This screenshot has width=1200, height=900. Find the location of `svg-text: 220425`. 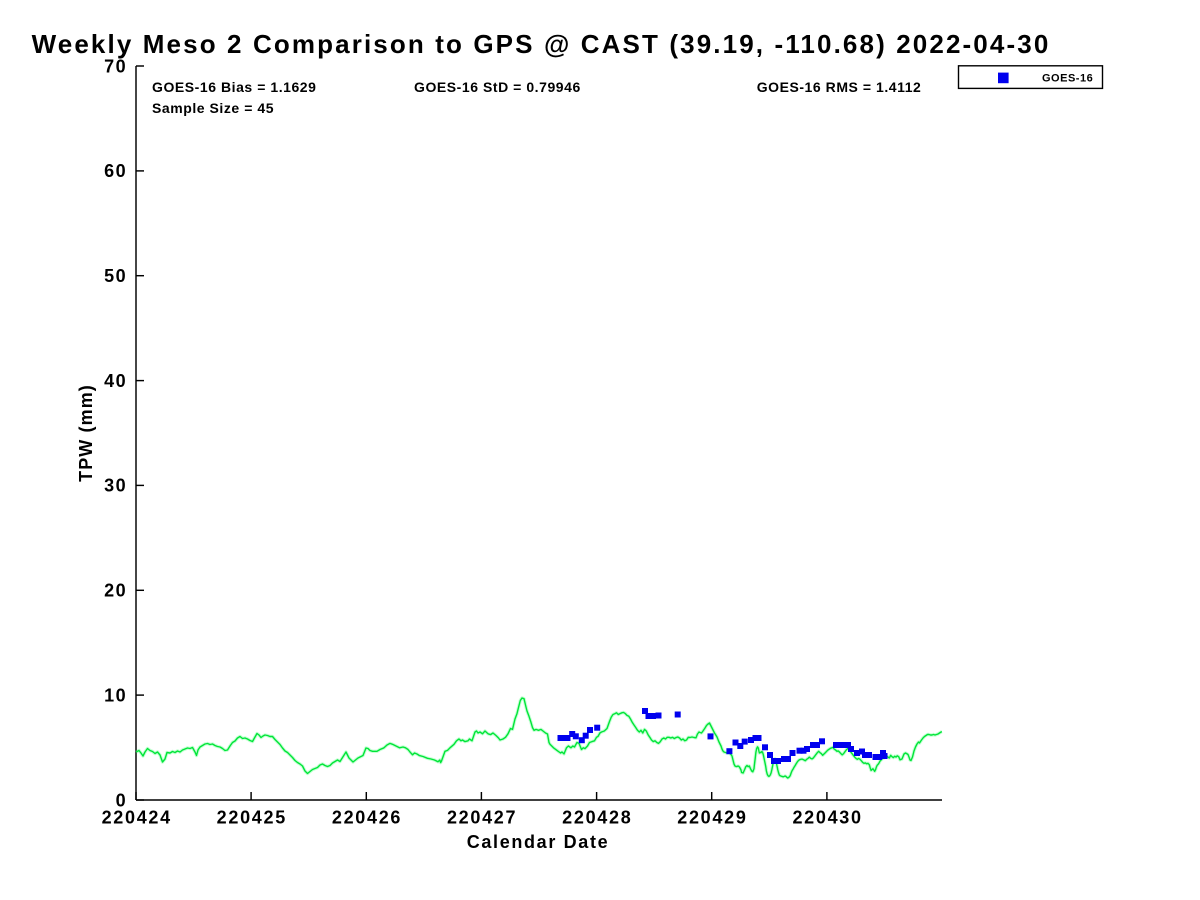

svg-text: 220425 is located at coordinates (252, 818).